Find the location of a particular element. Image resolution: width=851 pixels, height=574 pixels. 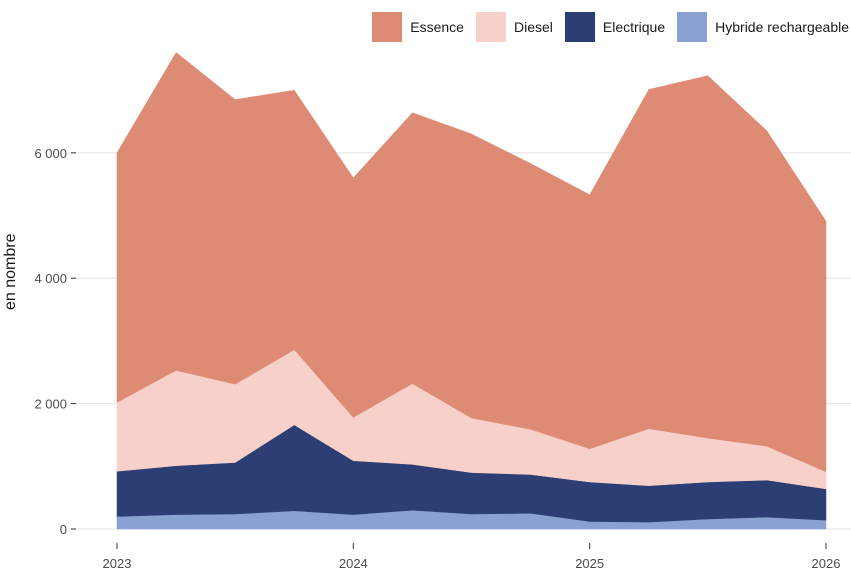

legend-swatch-essence is located at coordinates (387, 27).